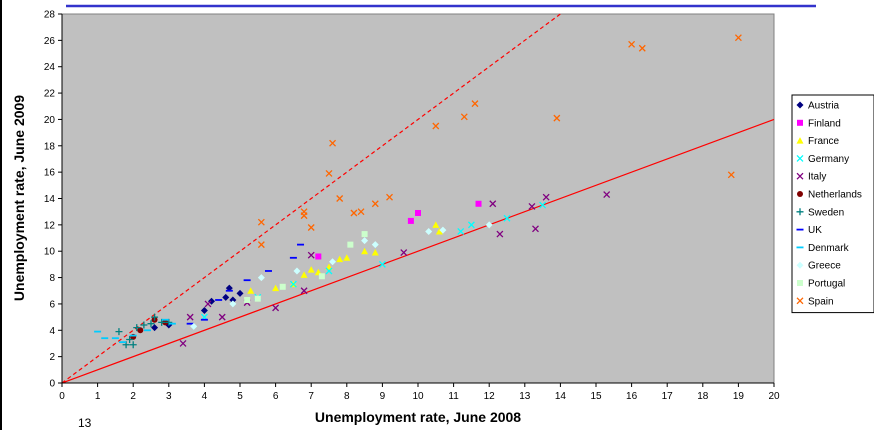 This screenshot has width=874, height=430. I want to click on legend-label-netherlands: Netherlands, so click(835, 195).